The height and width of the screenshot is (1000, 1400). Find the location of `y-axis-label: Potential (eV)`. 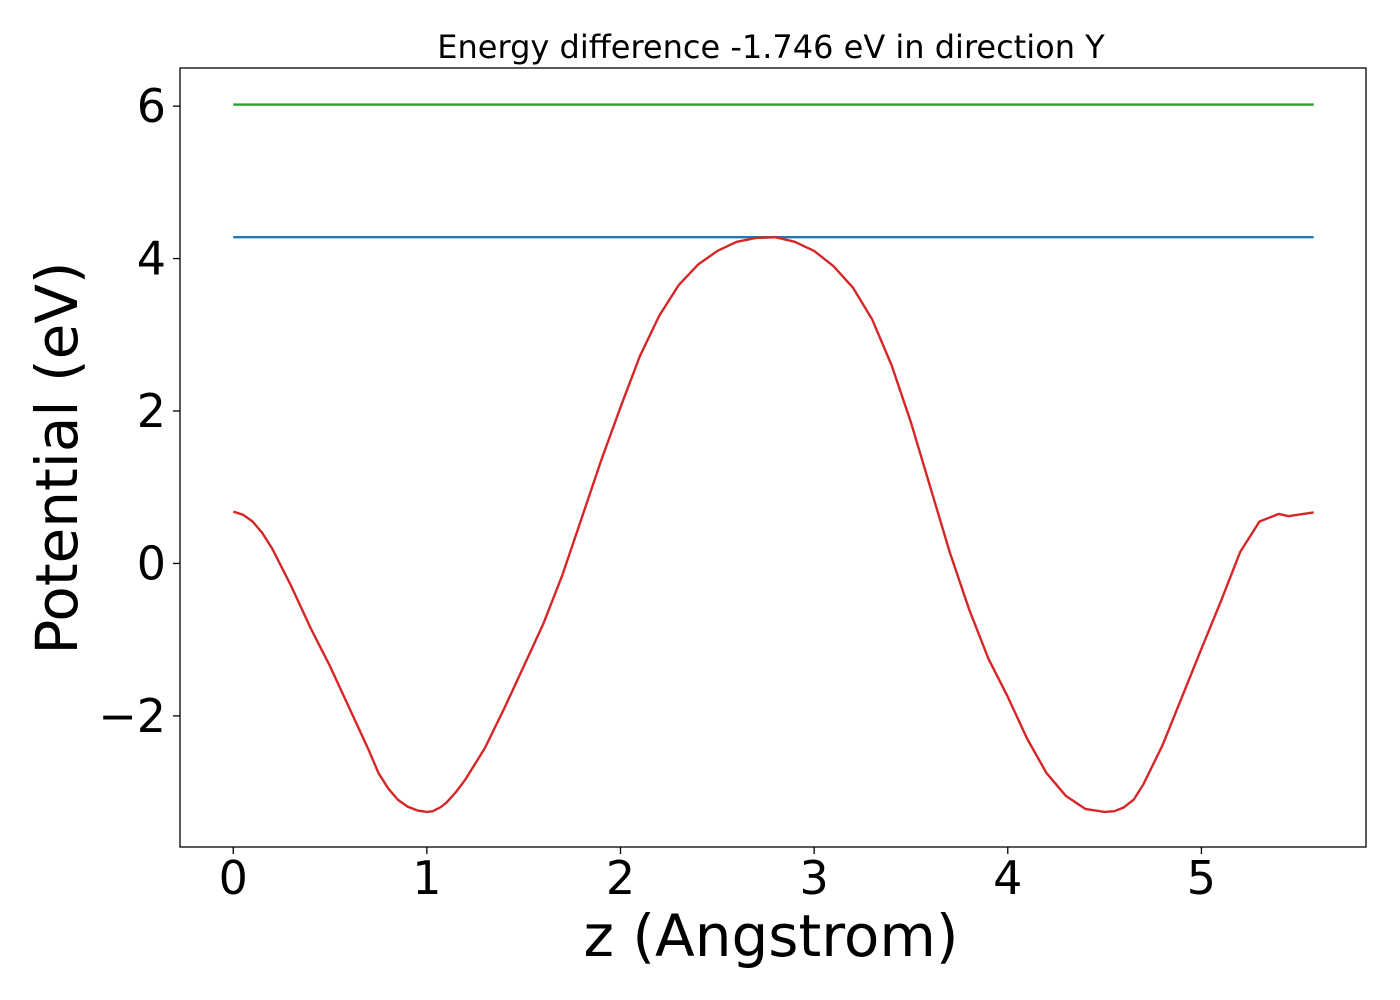

y-axis-label: Potential (eV) is located at coordinates (57, 457).